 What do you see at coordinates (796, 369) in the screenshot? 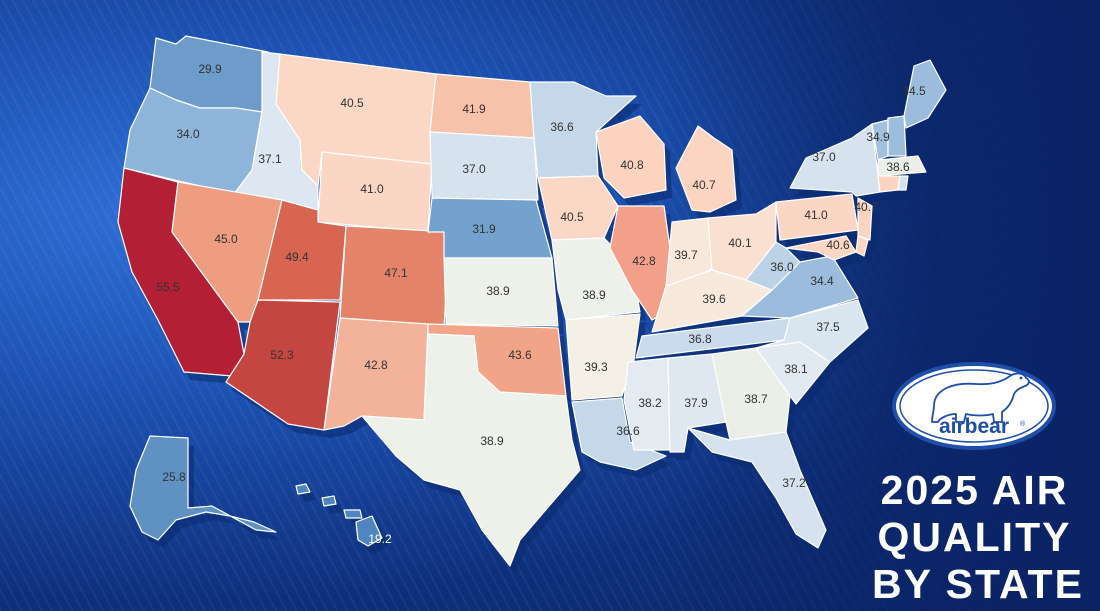
I see `state-value-south-carolina: 38.1` at bounding box center [796, 369].